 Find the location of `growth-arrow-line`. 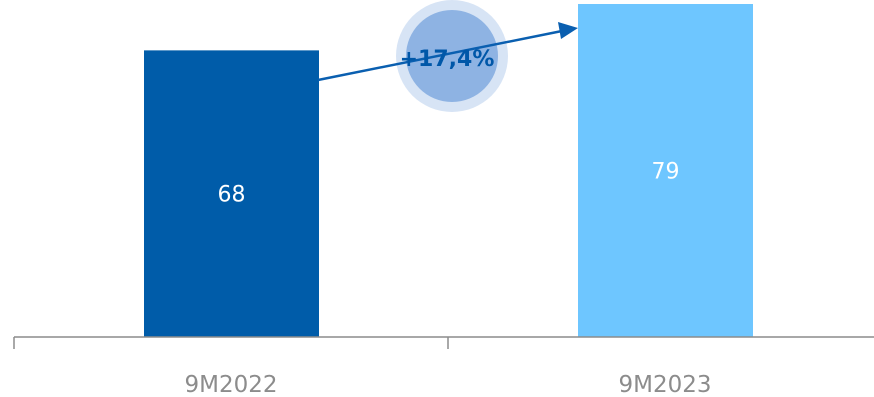

growth-arrow-line is located at coordinates (440, 55).